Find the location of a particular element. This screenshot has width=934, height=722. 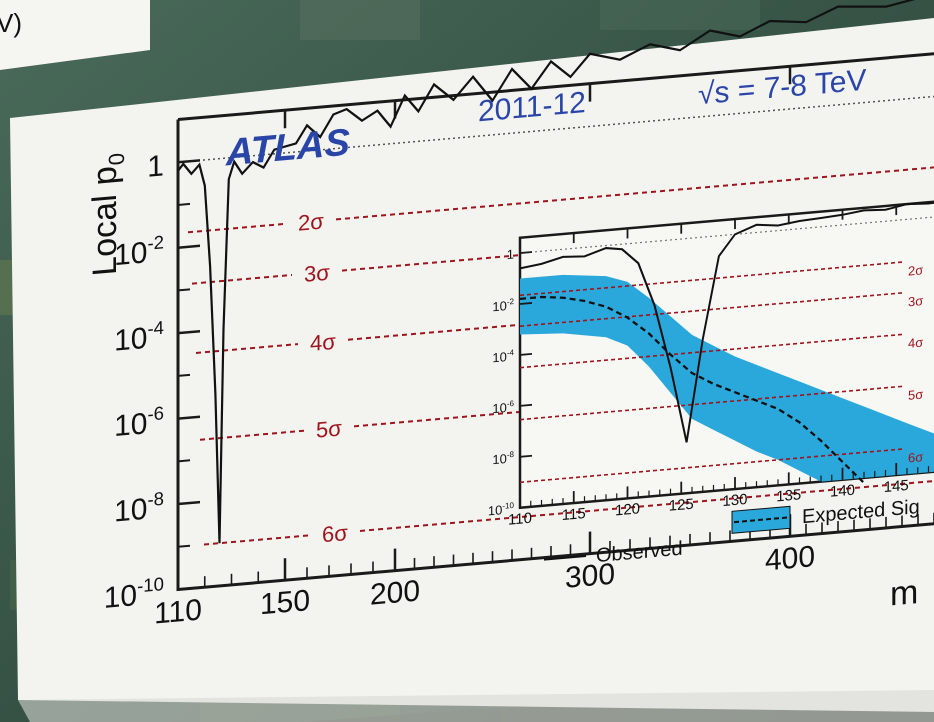

sigma-label: 6σ is located at coordinates (335, 533).